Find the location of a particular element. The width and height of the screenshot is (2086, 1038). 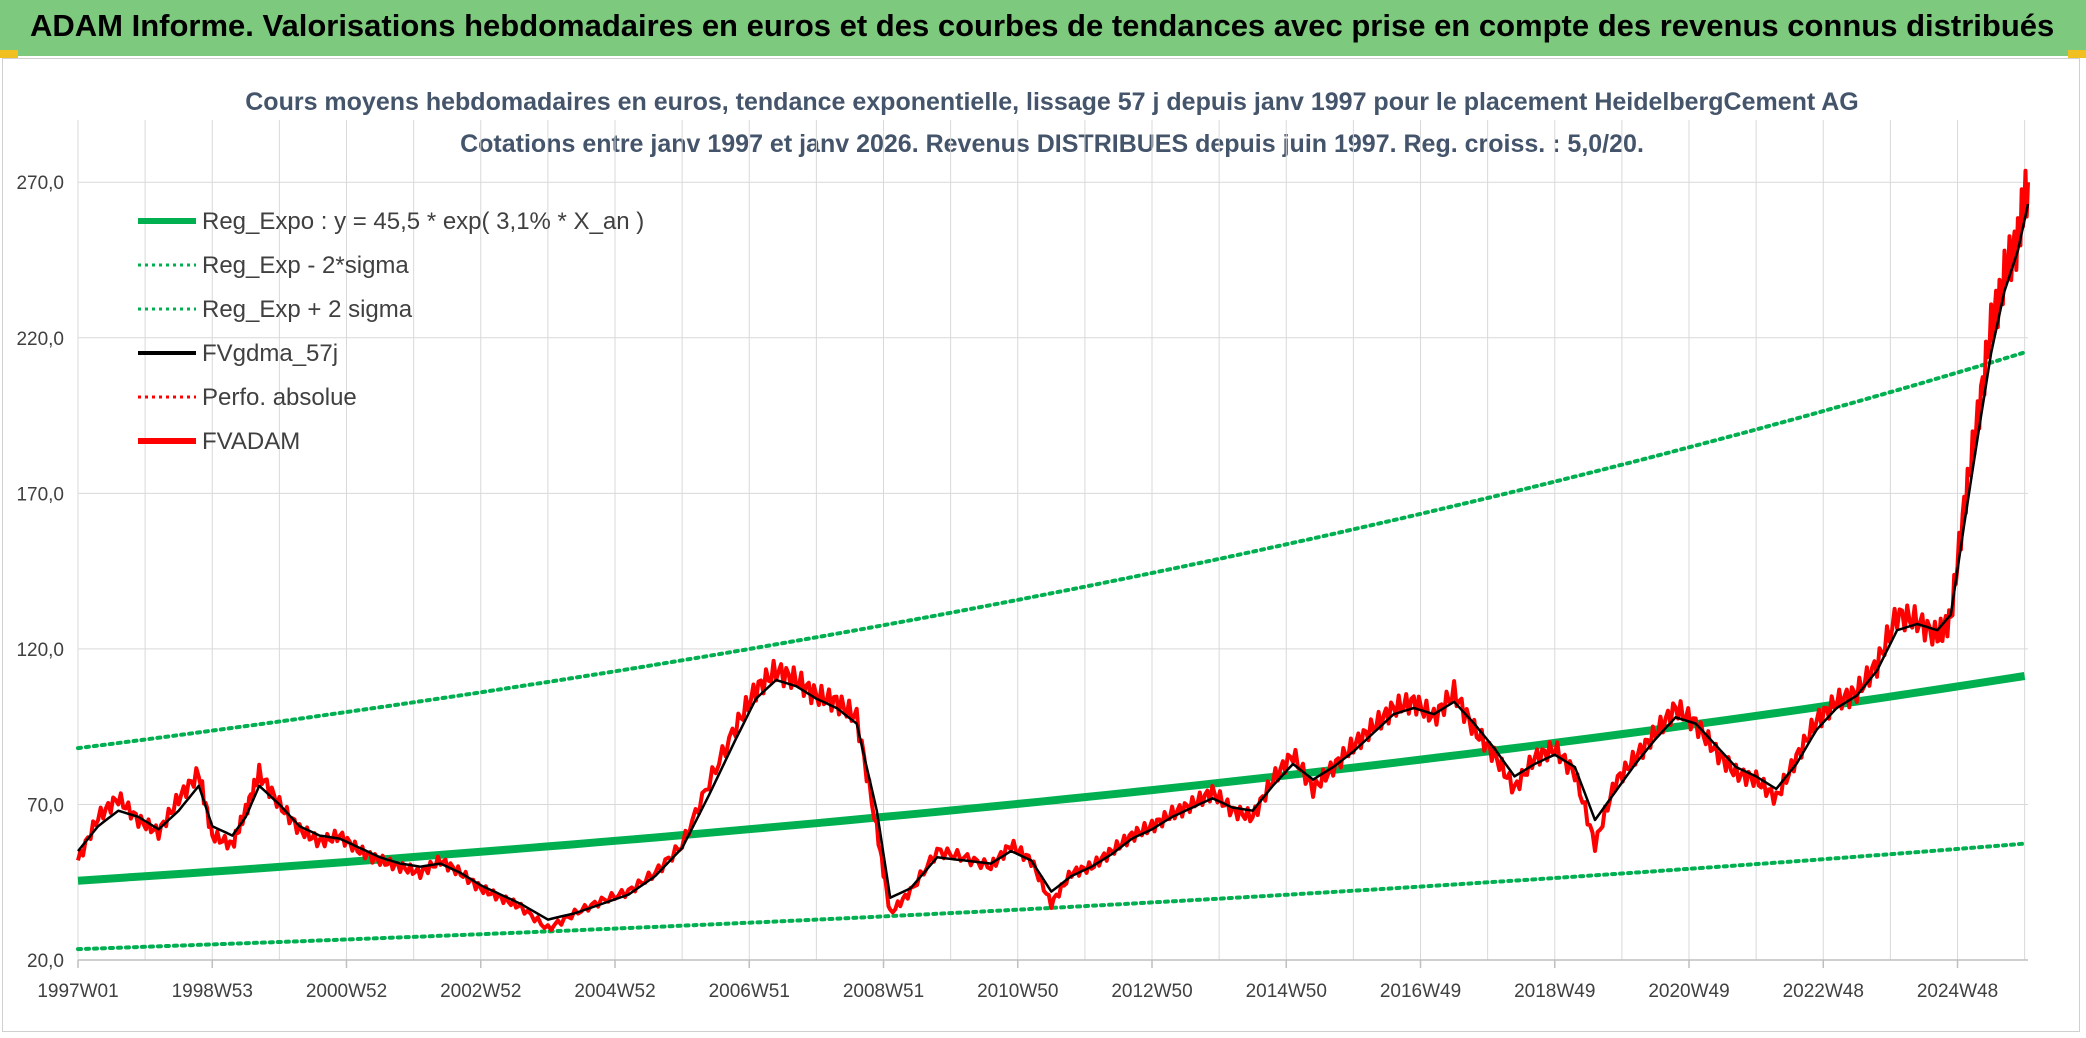

x-tick-label: 2018W49 is located at coordinates (1554, 991).